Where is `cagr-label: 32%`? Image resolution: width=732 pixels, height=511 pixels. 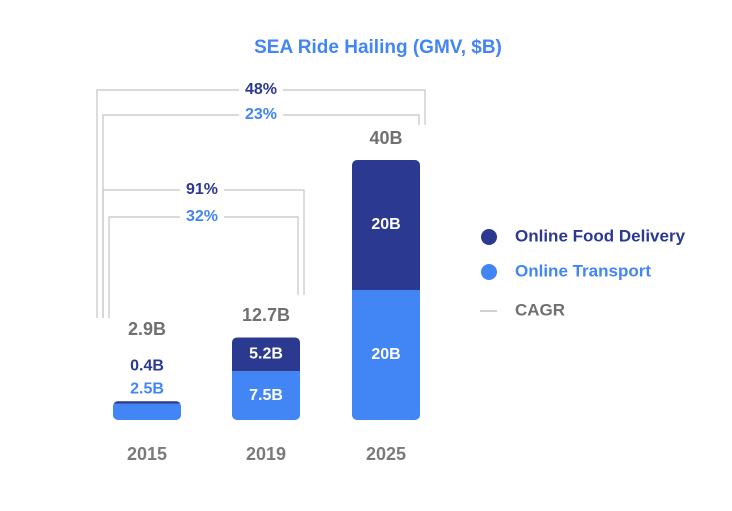
cagr-label: 32% is located at coordinates (202, 216).